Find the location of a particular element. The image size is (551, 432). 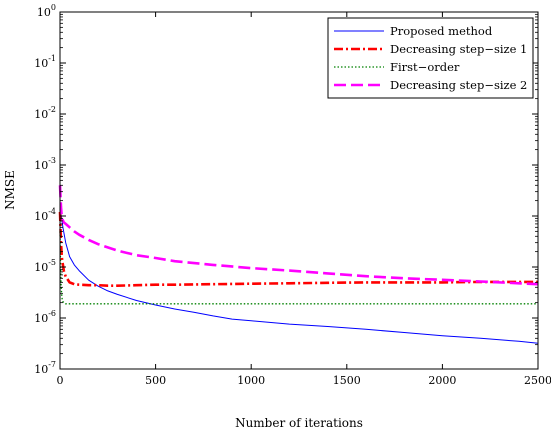

y-tick-label: 10⁻⁶ is located at coordinates (45, 317).